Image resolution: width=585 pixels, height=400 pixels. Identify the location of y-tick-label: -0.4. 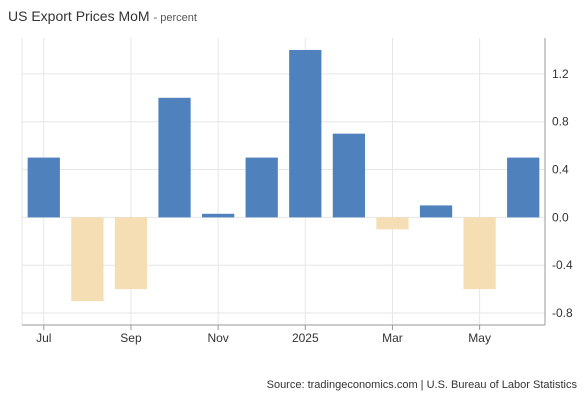
(562, 265).